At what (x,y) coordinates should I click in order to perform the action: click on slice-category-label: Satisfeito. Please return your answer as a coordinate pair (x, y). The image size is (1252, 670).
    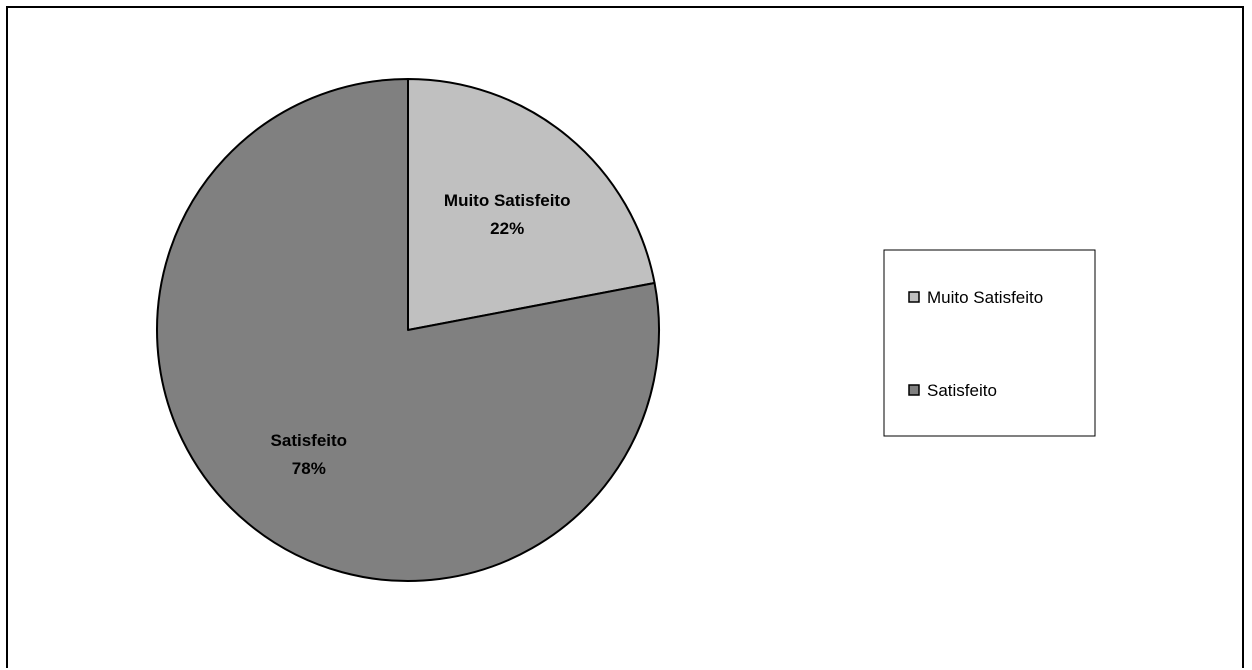
    Looking at the image, I should click on (309, 440).